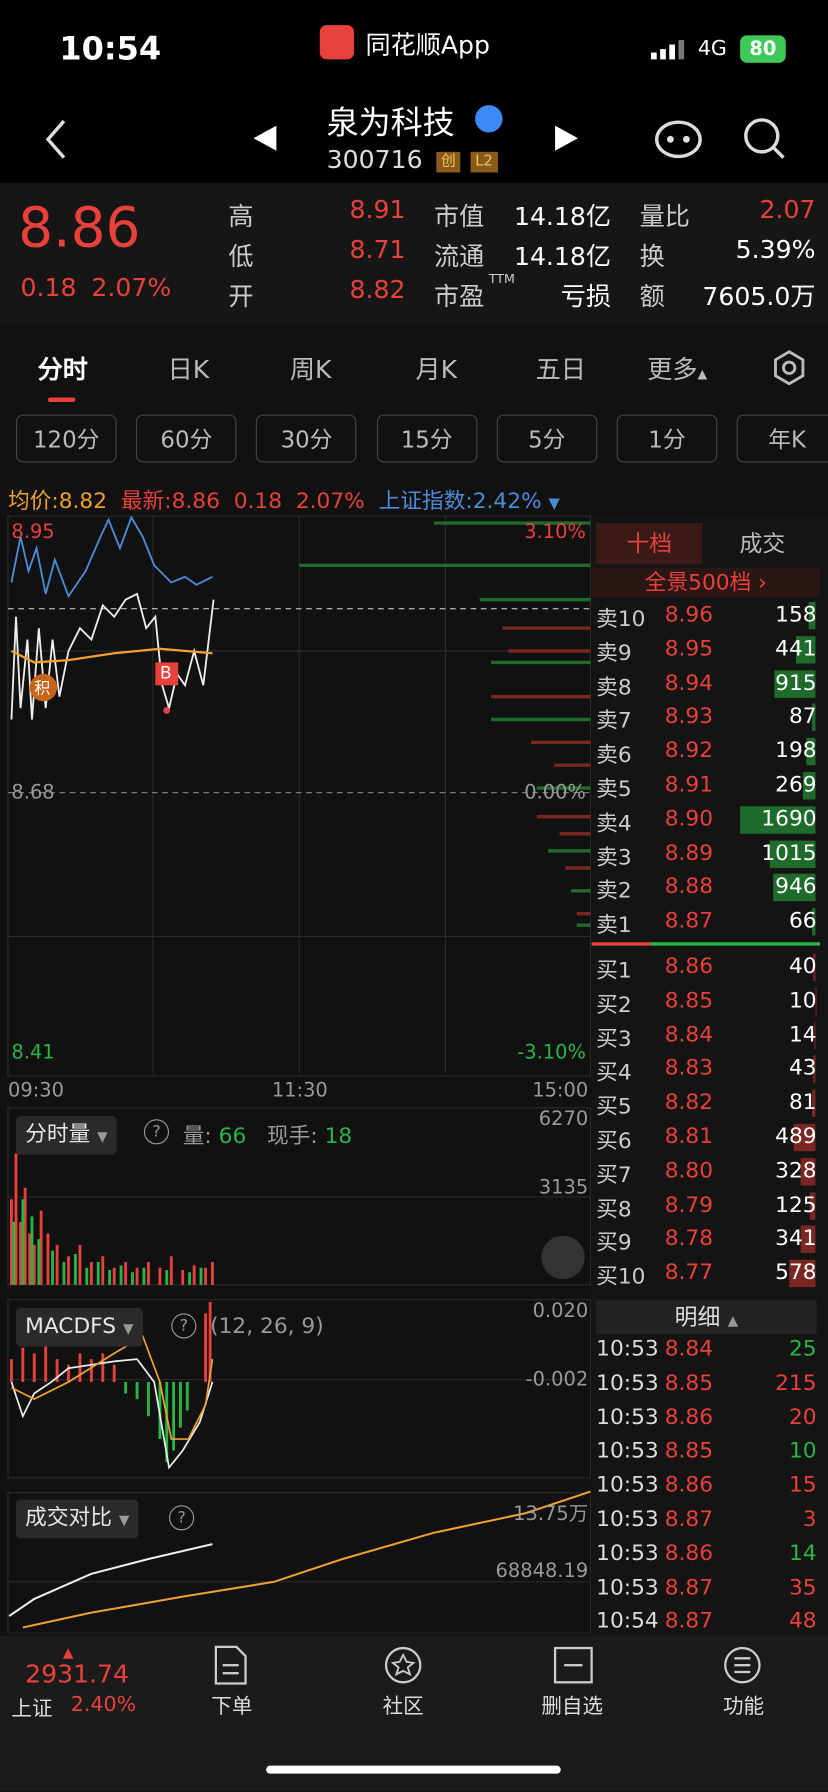 This screenshot has height=1792, width=828. Describe the element at coordinates (649, 544) in the screenshot. I see `book-tab: 十档` at that location.